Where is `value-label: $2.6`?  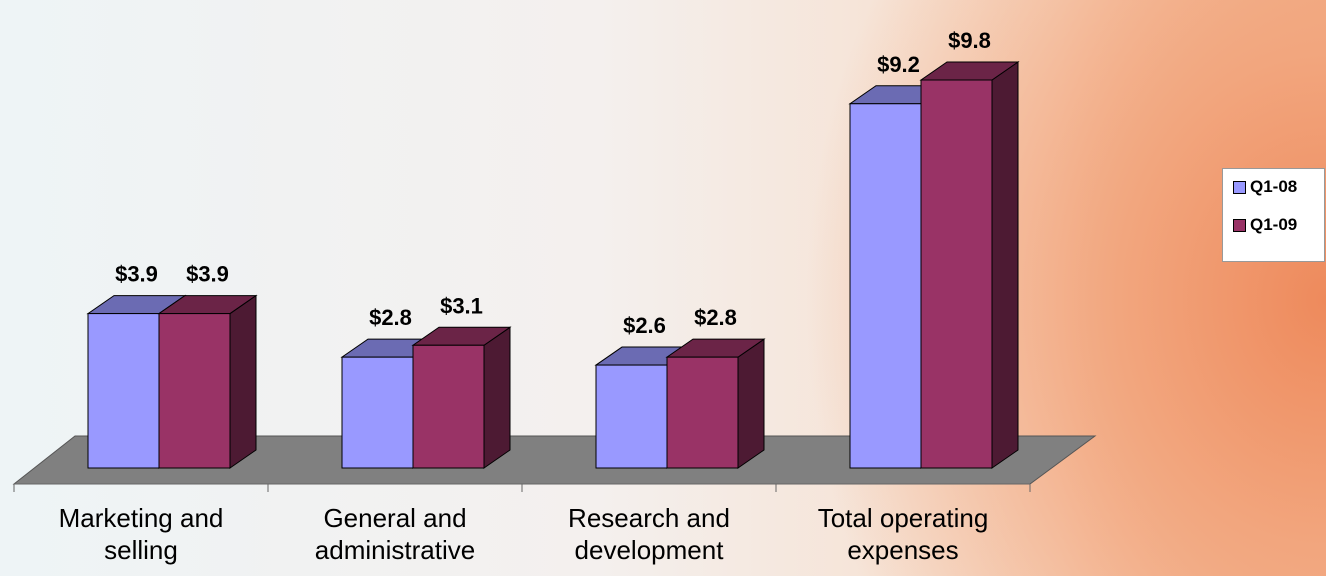 value-label: $2.6 is located at coordinates (644, 325).